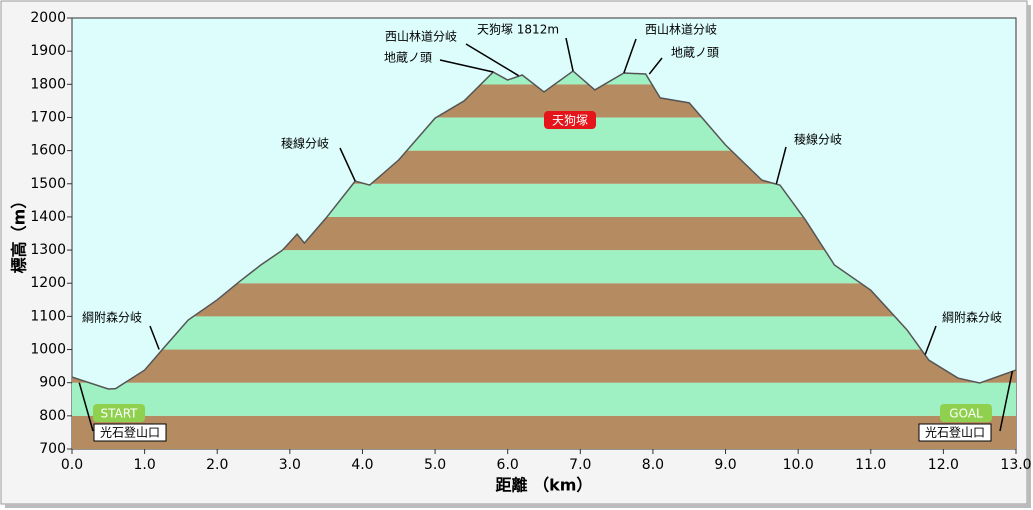 Image resolution: width=1033 pixels, height=510 pixels. I want to click on x-tick-label: 11.0, so click(870, 465).